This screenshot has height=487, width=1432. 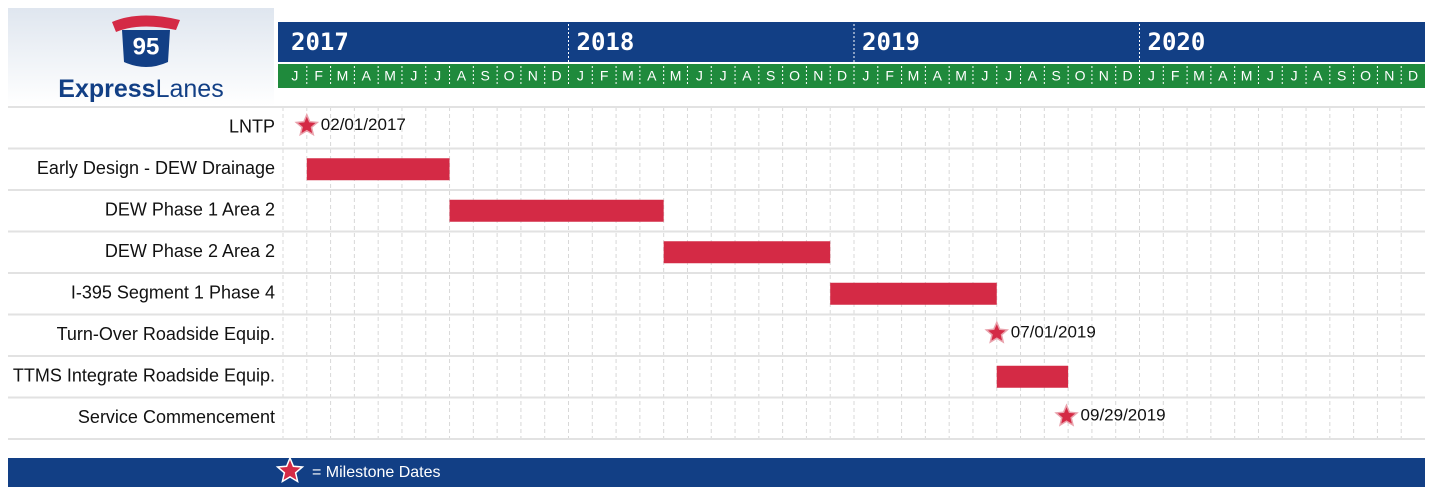 I want to click on year-label: 2018, so click(x=606, y=42).